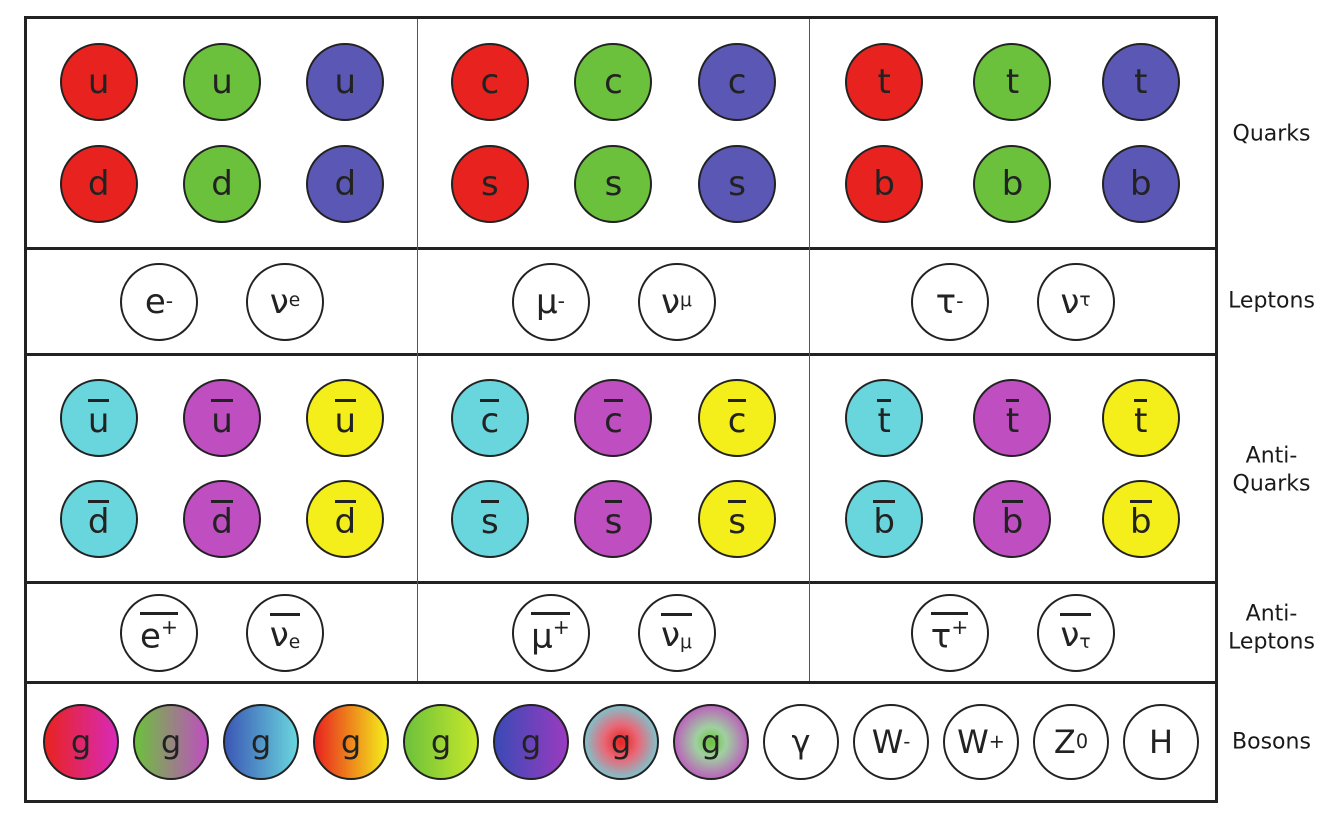  Describe the element at coordinates (171, 742) in the screenshot. I see `gluon-green-magenta: g` at that location.